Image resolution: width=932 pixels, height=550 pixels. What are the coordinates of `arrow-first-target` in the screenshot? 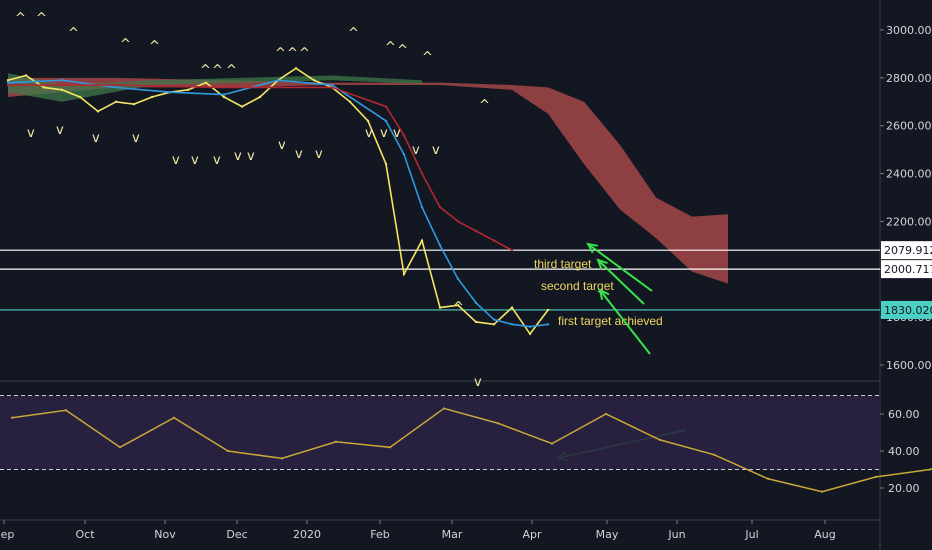 It's located at (625, 322).